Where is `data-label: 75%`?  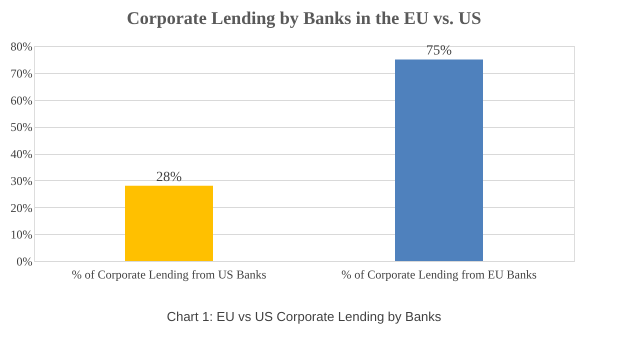
data-label: 75% is located at coordinates (439, 50).